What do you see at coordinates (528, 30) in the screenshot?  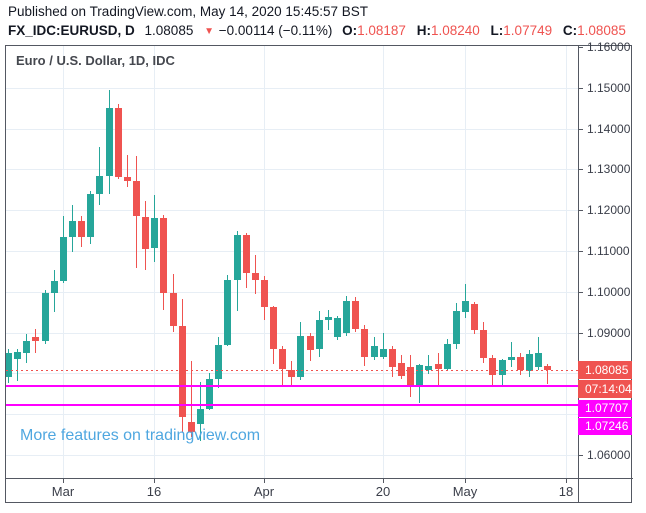 I see `low-value: 1.07749` at bounding box center [528, 30].